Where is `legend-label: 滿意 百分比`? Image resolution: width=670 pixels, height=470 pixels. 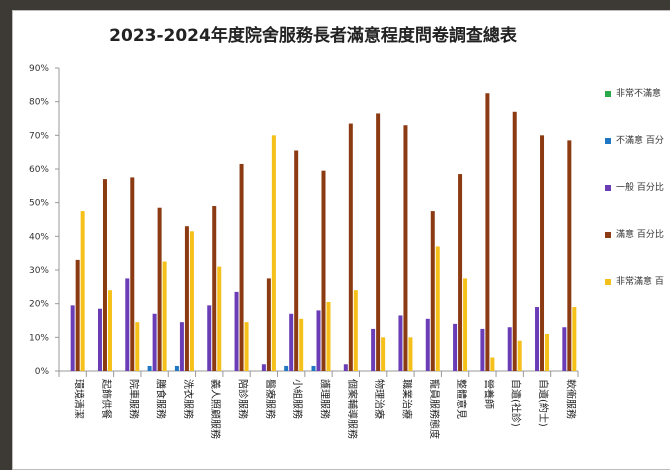 legend-label: 滿意 百分比 is located at coordinates (640, 235).